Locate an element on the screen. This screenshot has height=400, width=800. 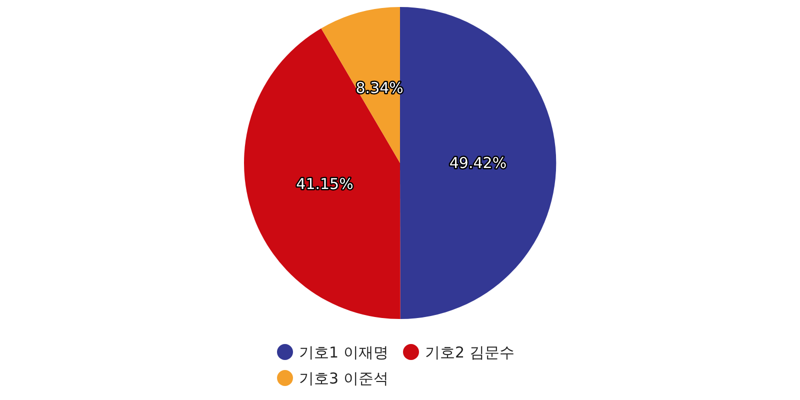
legend-label: 기호2 김문수 is located at coordinates (469, 352).